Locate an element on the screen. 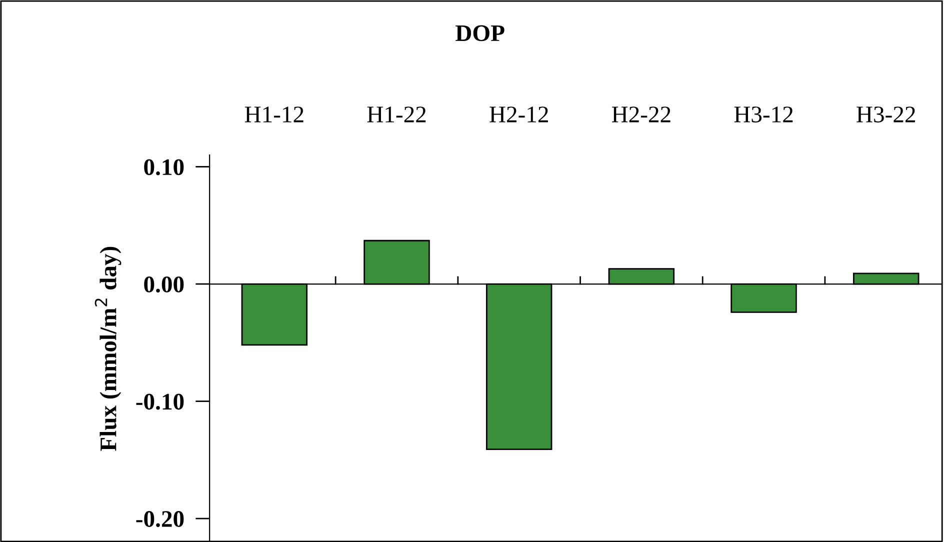 This screenshot has width=944, height=542. y-axis-title: Flux (mmol/m$^{2}$ day) is located at coordinates (108, 348).